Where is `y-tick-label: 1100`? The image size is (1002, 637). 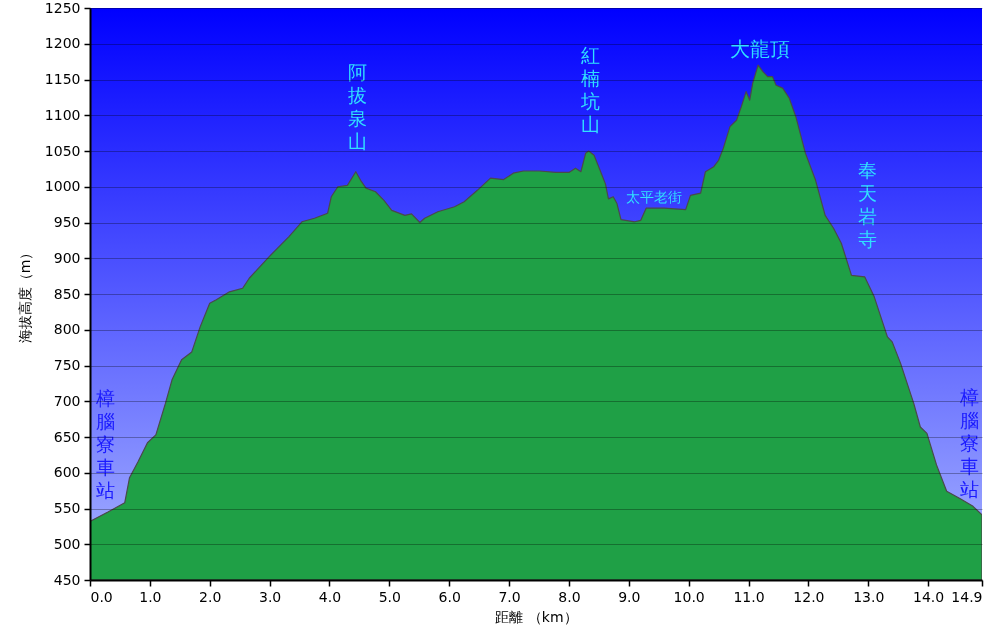 y-tick-label: 1100 is located at coordinates (62, 114).